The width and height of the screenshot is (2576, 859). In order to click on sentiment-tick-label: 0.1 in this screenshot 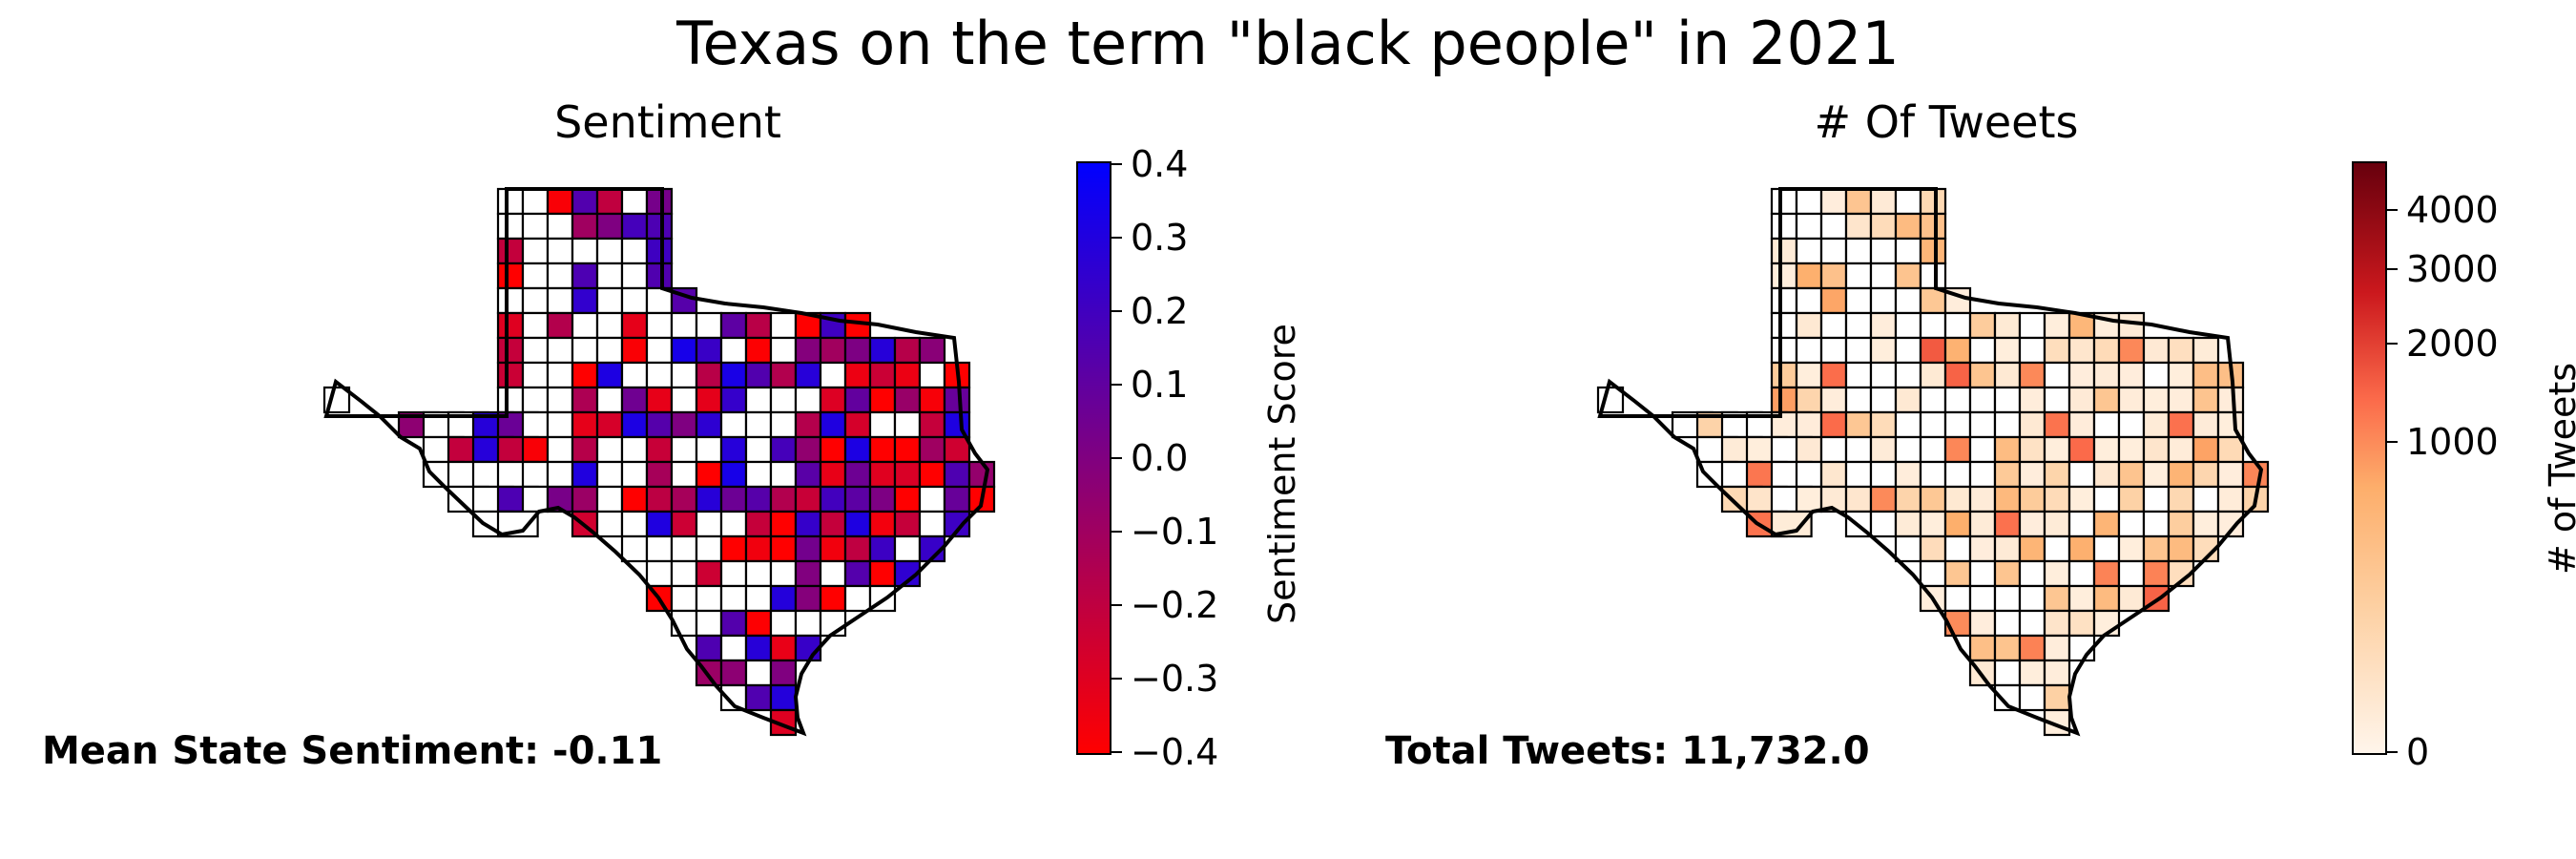, I will do `click(1160, 385)`.